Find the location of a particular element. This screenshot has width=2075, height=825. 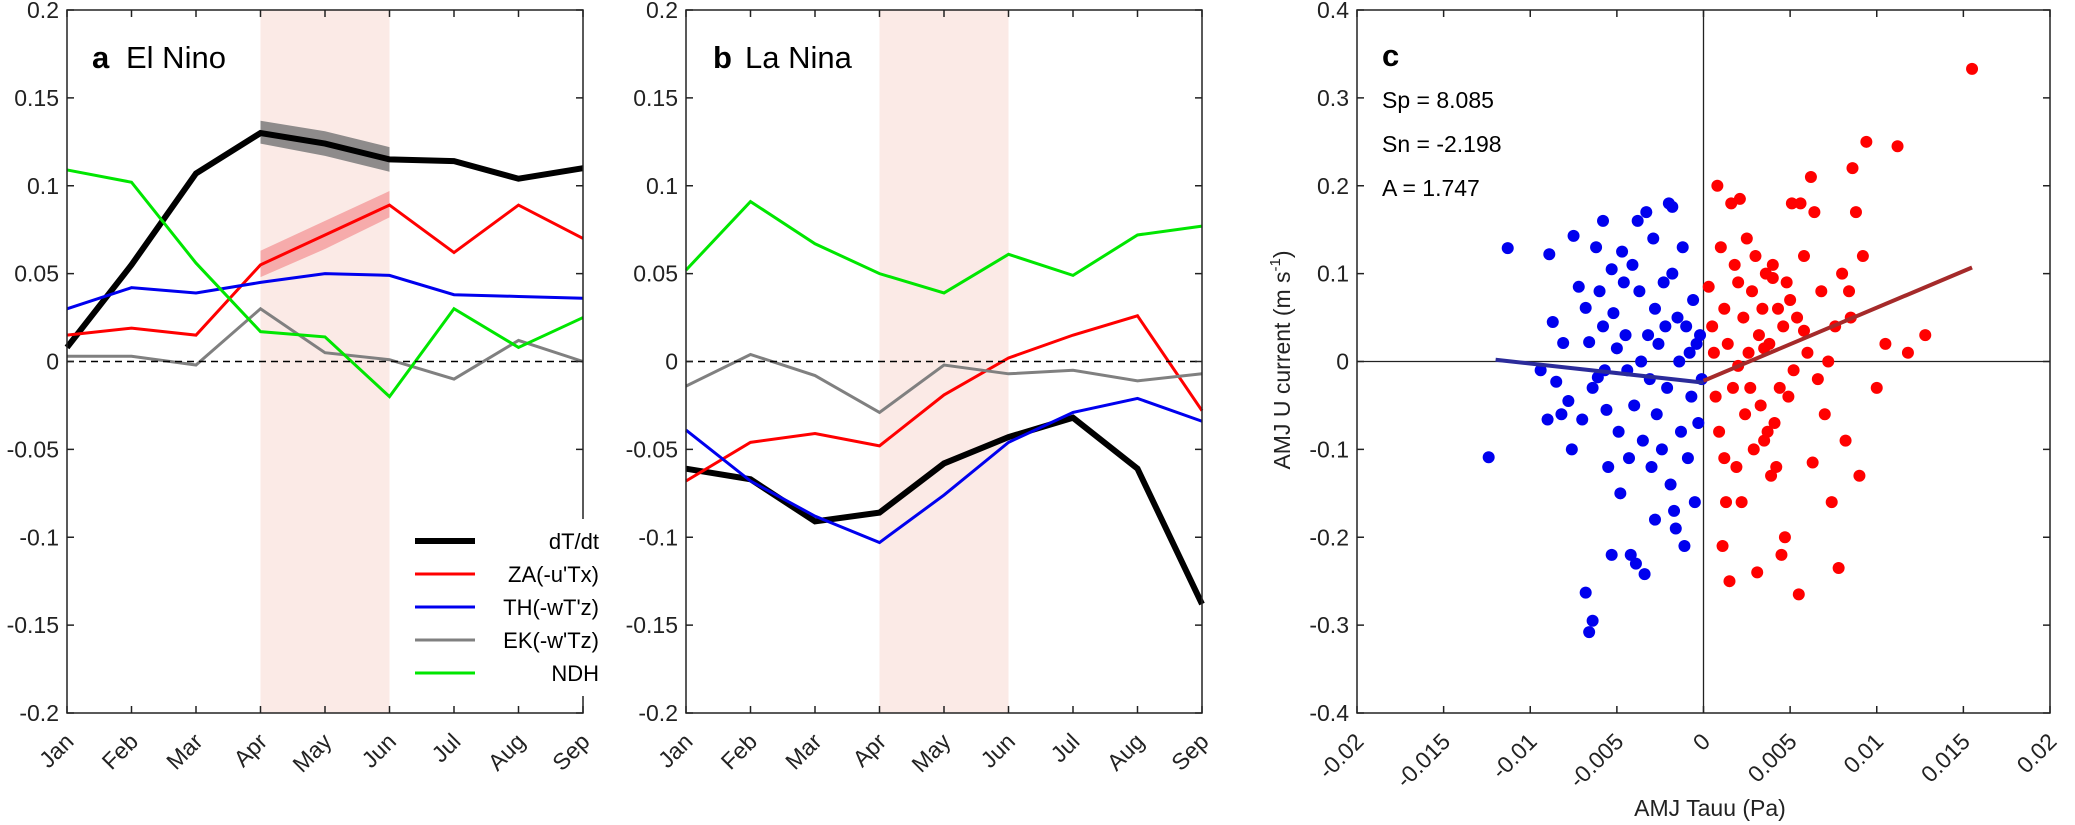

xtick-label: -0.005 is located at coordinates (1596, 760).